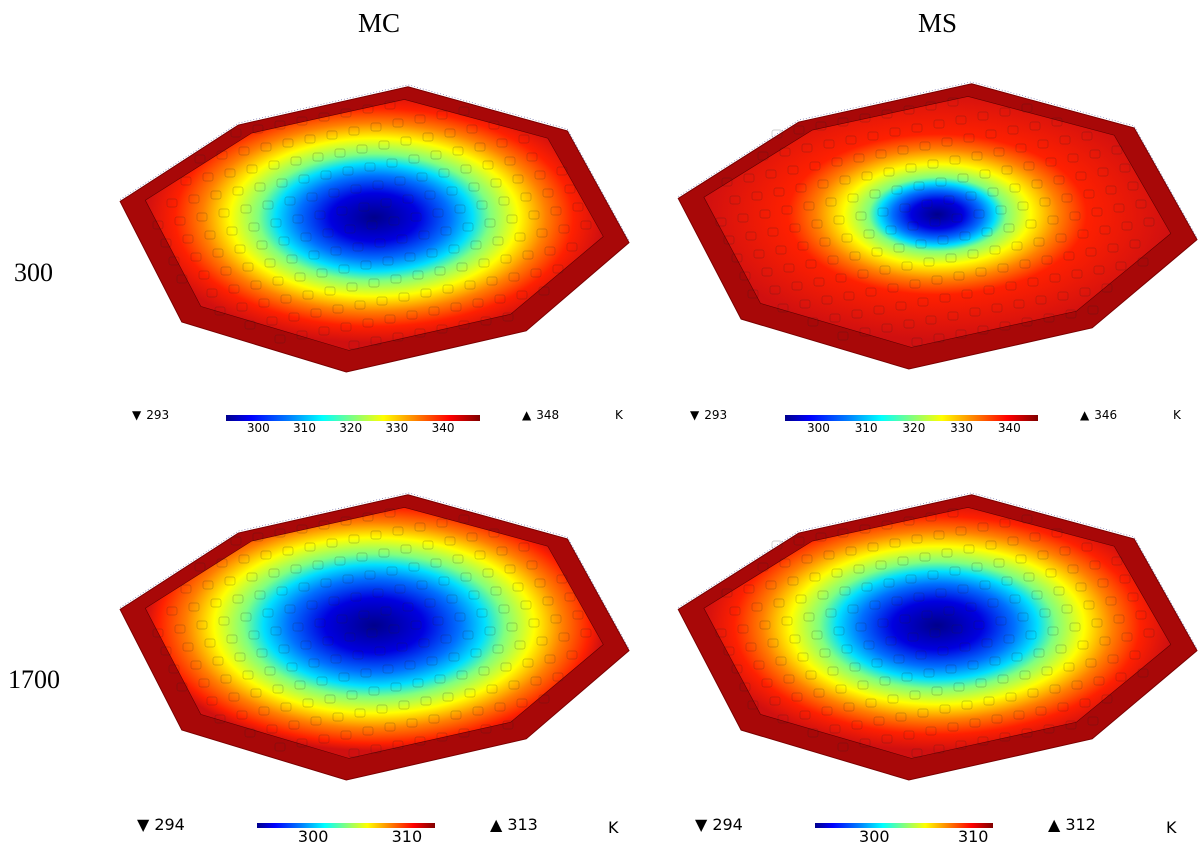  Describe the element at coordinates (382, 423) in the screenshot. I see `colorbar-mc-300: ▼ 293 300 310 320 330 340 ▲ 348 K` at that location.